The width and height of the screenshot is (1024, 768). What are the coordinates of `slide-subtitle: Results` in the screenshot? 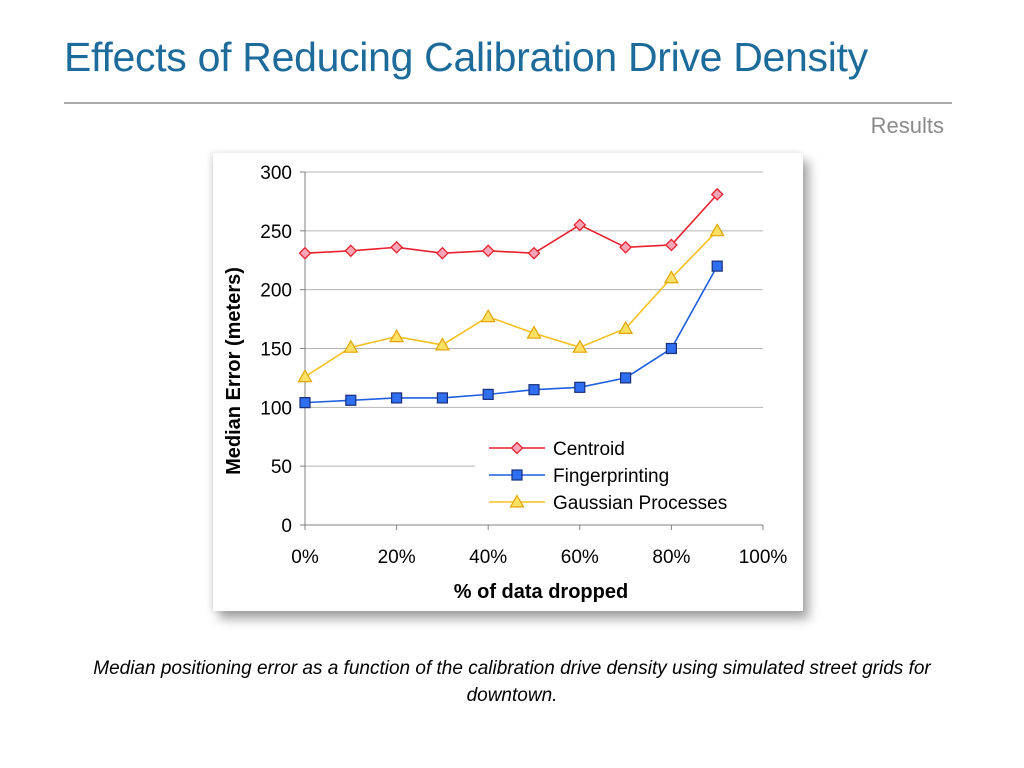 It's located at (907, 125).